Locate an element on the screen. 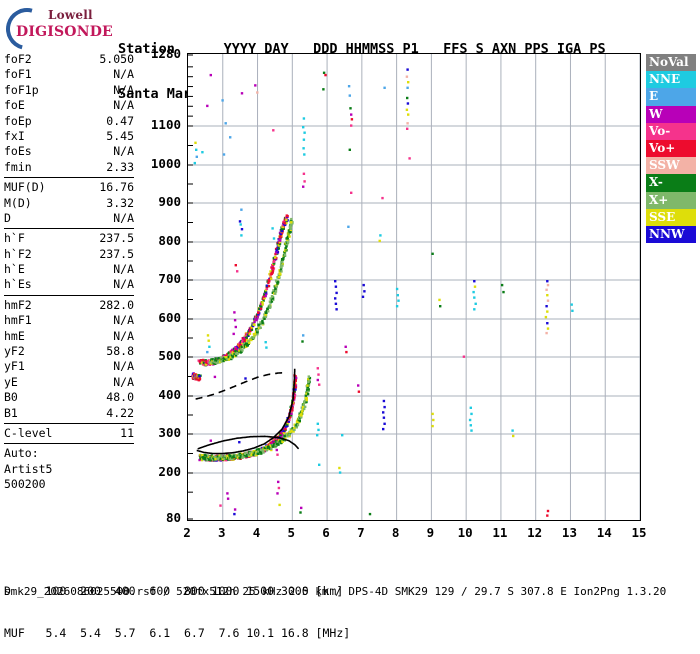 This screenshot has width=700, height=654. param-key: h`F is located at coordinates (14, 238).